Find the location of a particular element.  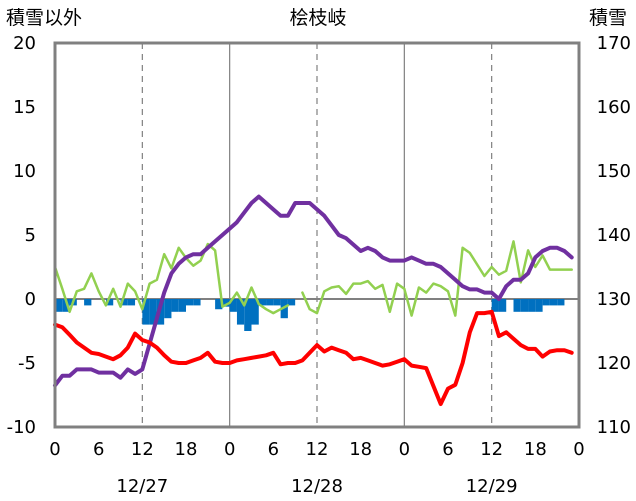

date-label: 12/27 is located at coordinates (142, 486).